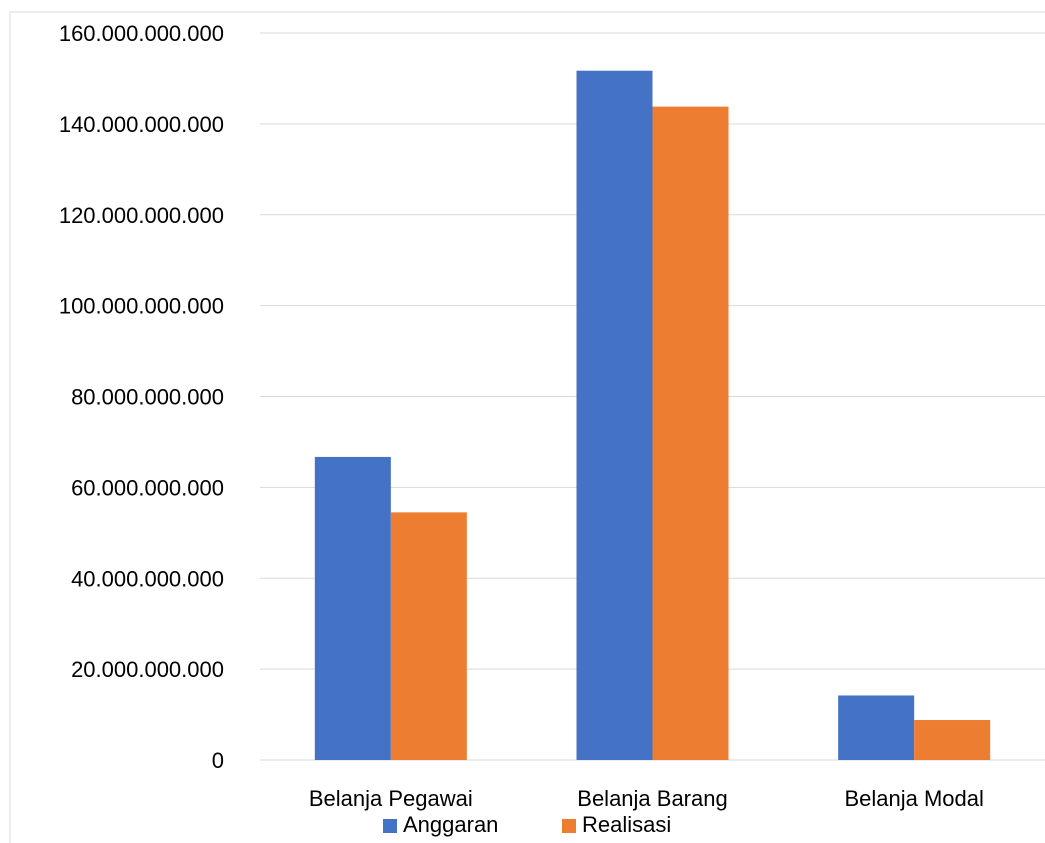  Describe the element at coordinates (390, 826) in the screenshot. I see `legend-swatch-anggaran` at that location.